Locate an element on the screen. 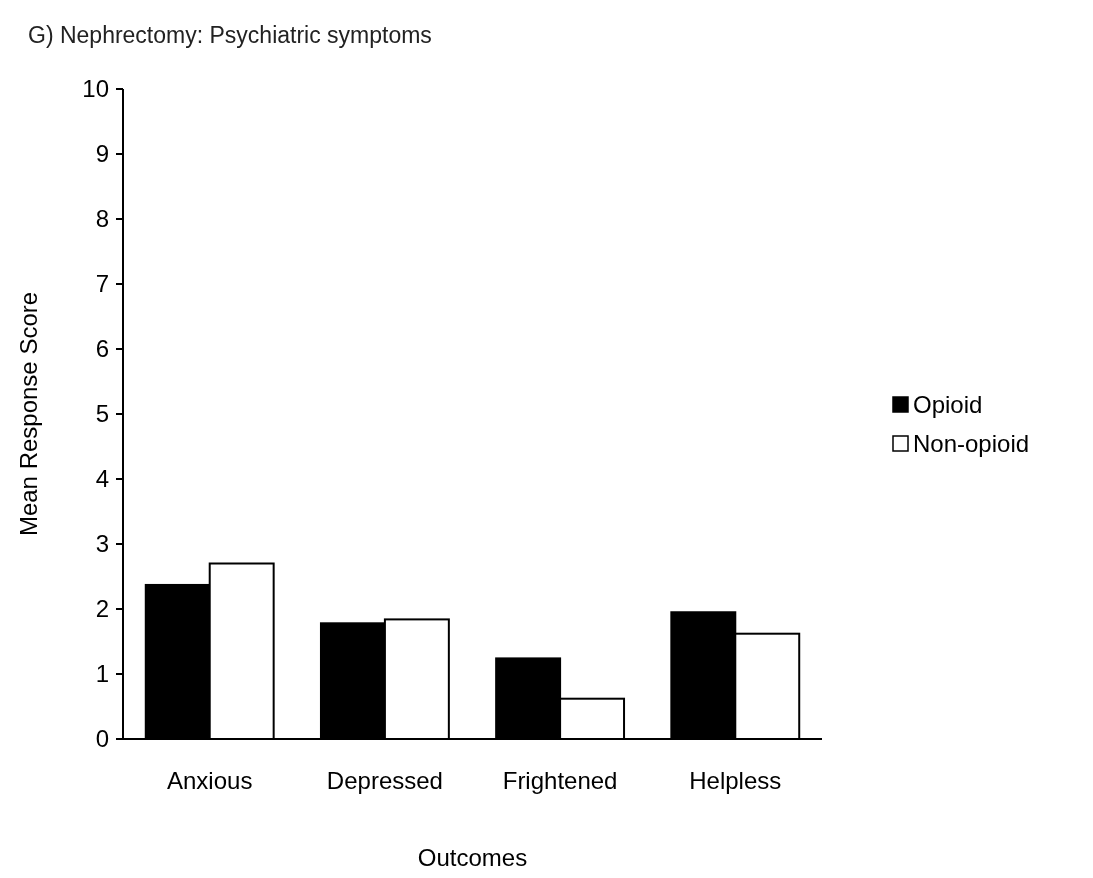  y-tick-label: 8 is located at coordinates (102, 219).